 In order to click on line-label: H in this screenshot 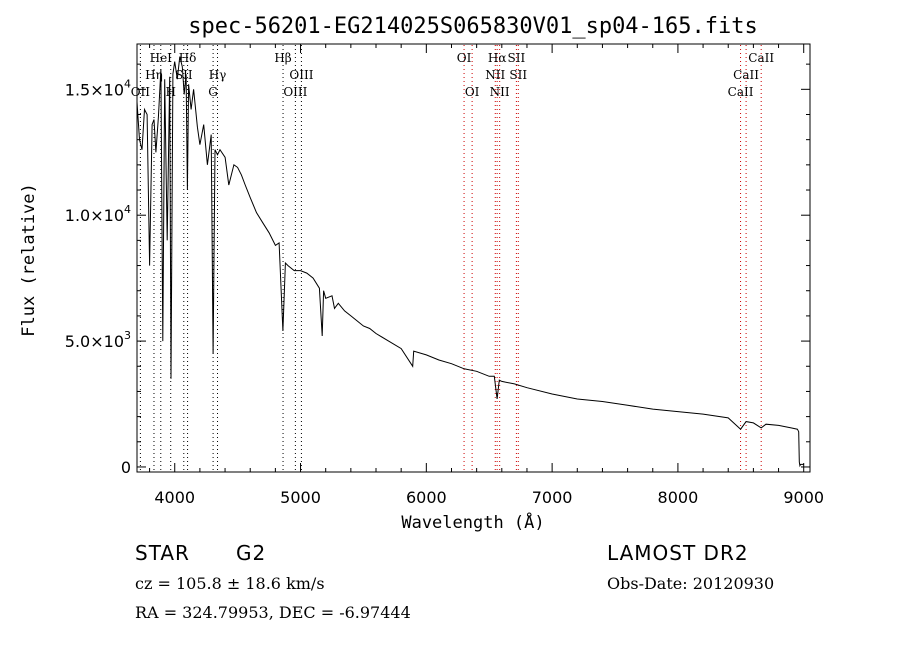, I will do `click(170, 92)`.